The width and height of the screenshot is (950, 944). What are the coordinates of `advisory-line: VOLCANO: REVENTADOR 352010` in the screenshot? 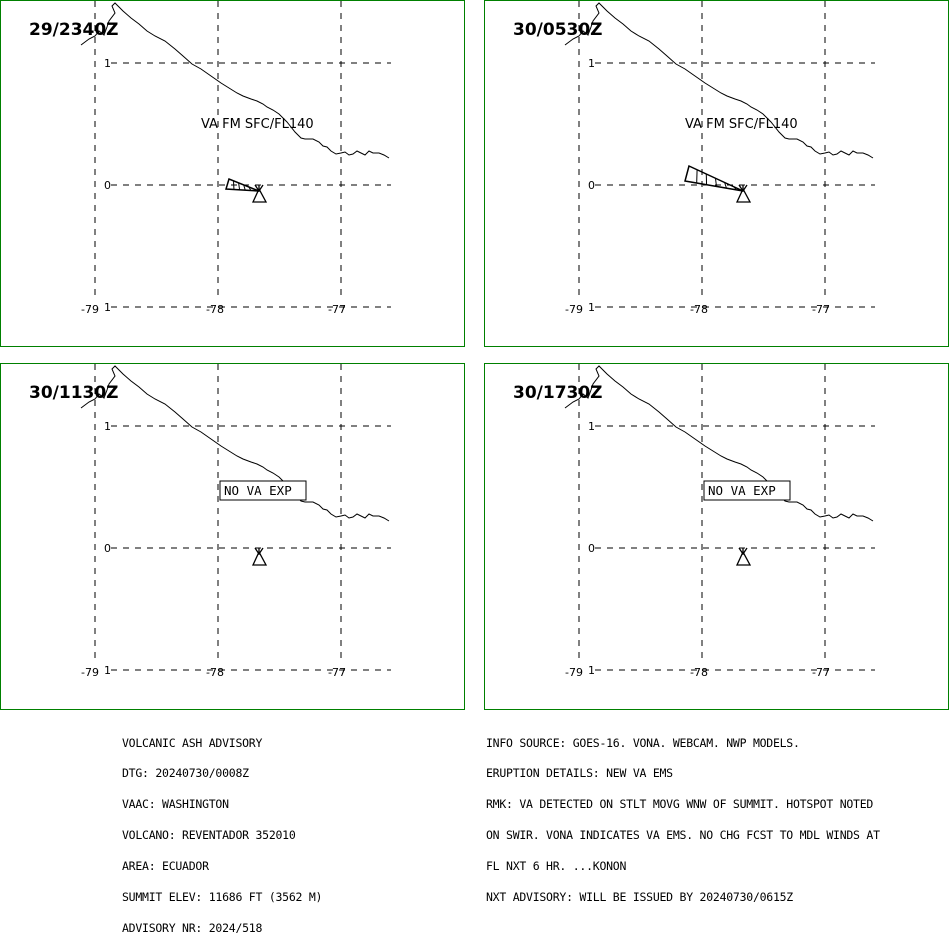 It's located at (222, 835).